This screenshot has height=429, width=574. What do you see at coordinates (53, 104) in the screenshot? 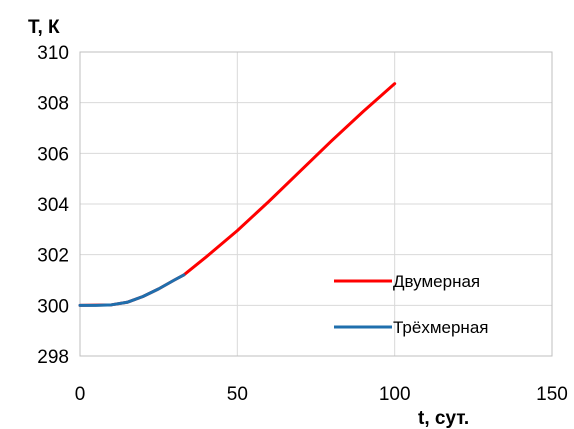
I see `y-tick-label-5: 308` at bounding box center [53, 104].